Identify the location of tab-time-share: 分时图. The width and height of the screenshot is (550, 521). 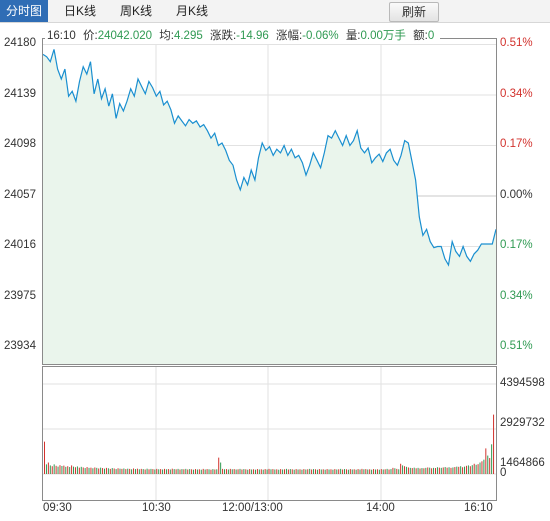
(24, 11).